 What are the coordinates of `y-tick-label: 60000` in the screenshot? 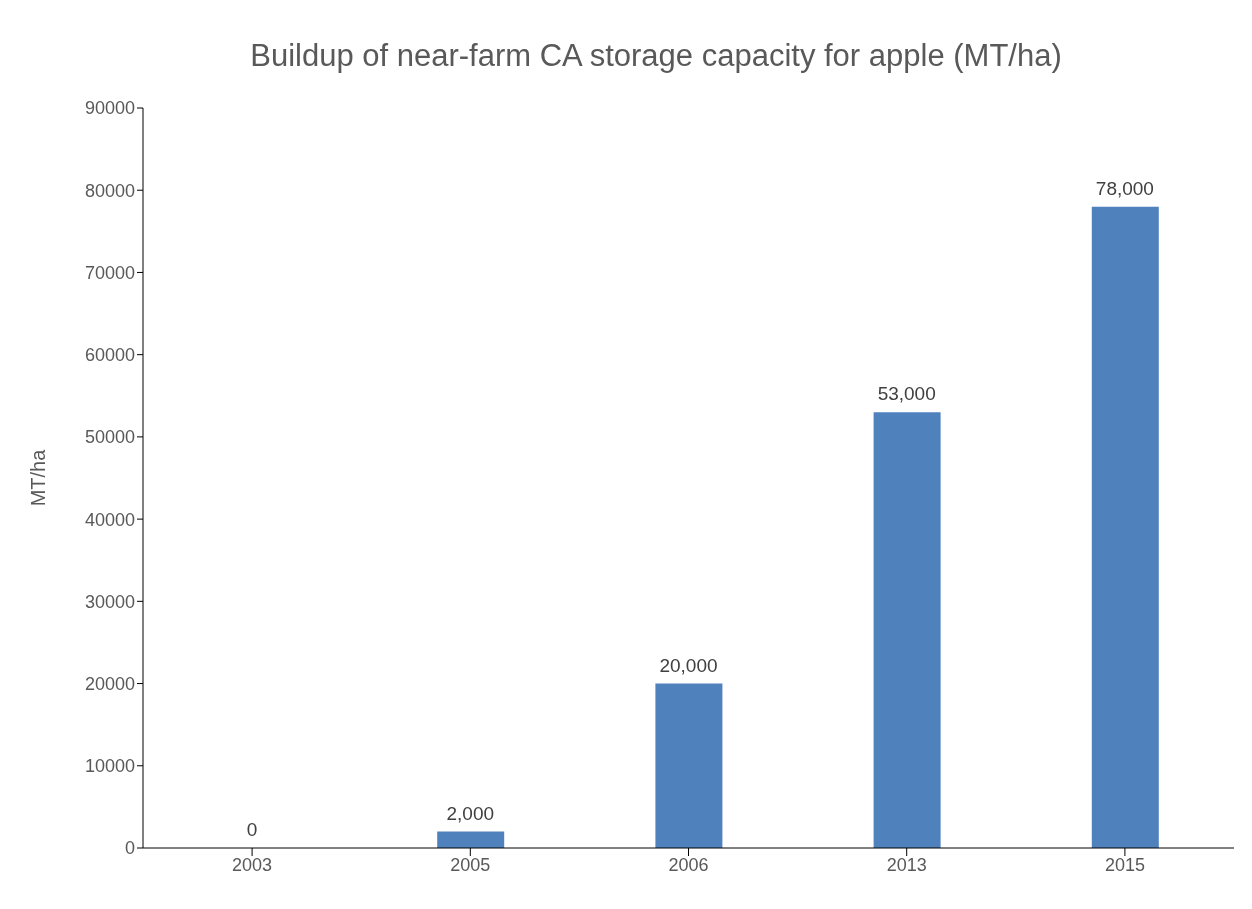 It's located at (109, 355).